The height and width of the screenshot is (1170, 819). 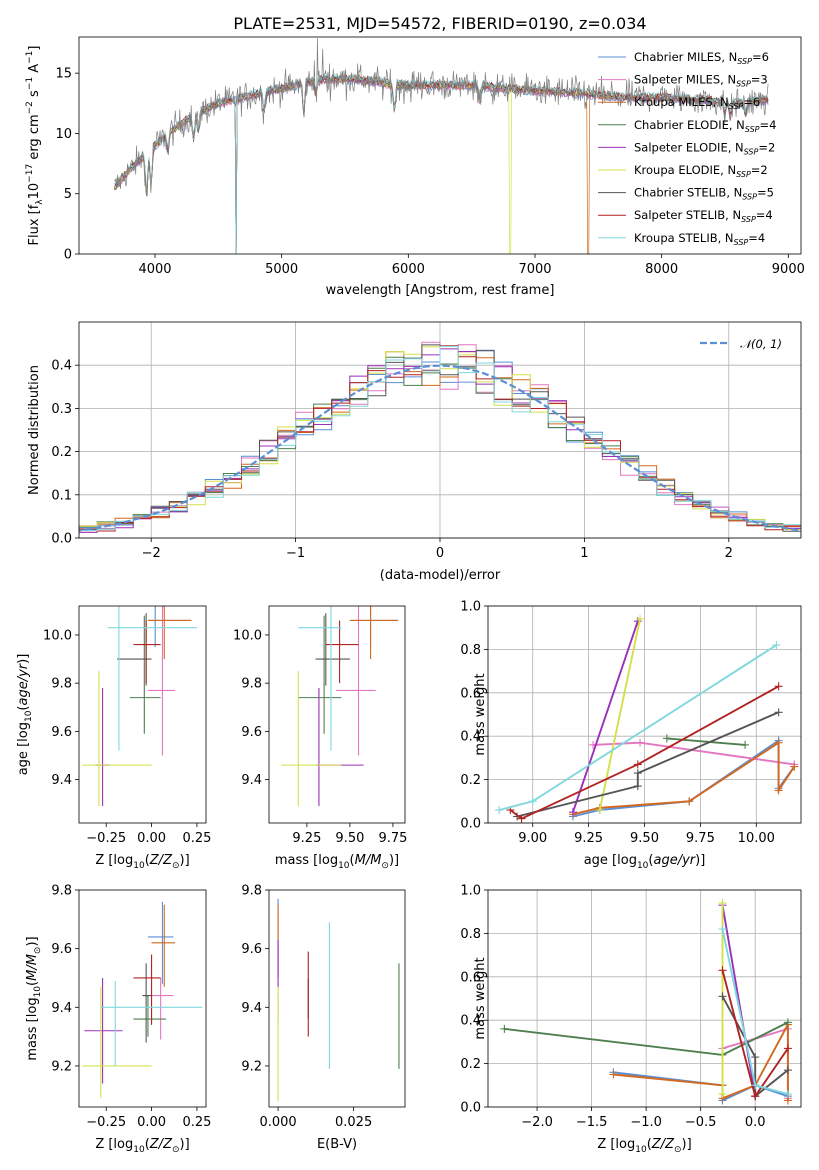 I want to click on x-tick-label: 0.025, so click(x=353, y=1122).